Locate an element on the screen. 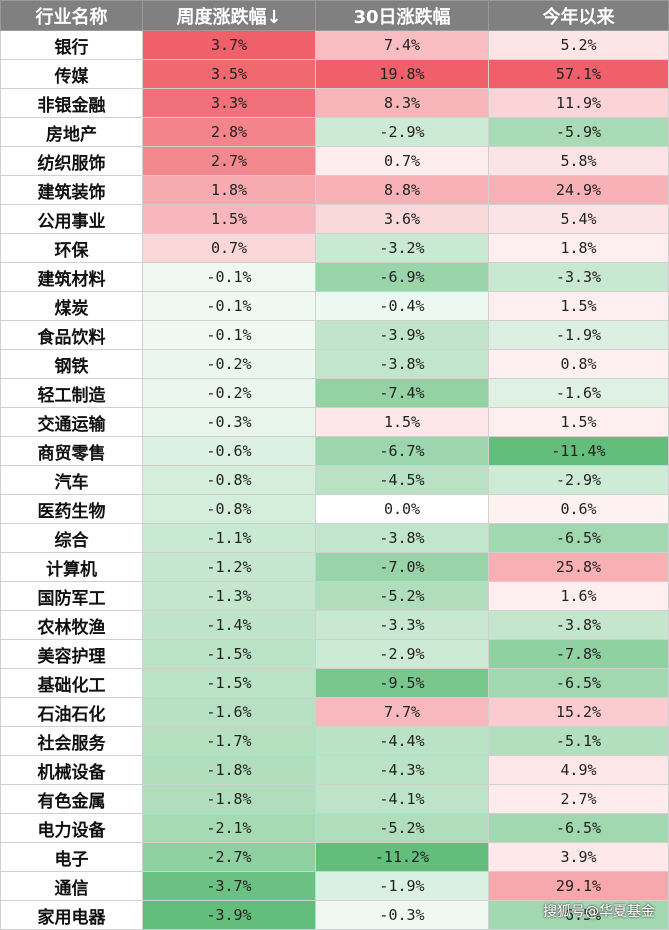  table-row: 医药生物 -0.8% 0.0% 0.6% is located at coordinates (334, 509).